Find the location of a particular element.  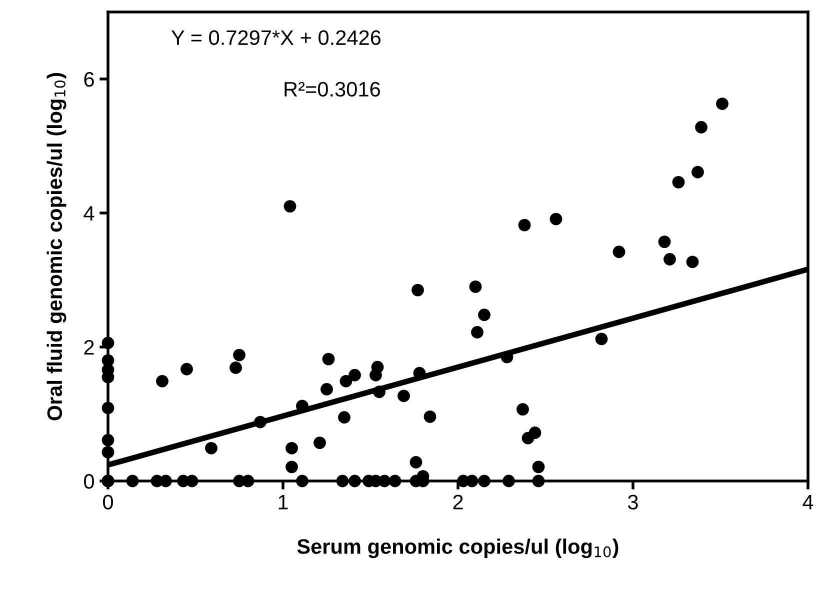

x-tick-label: 1 is located at coordinates (283, 502).